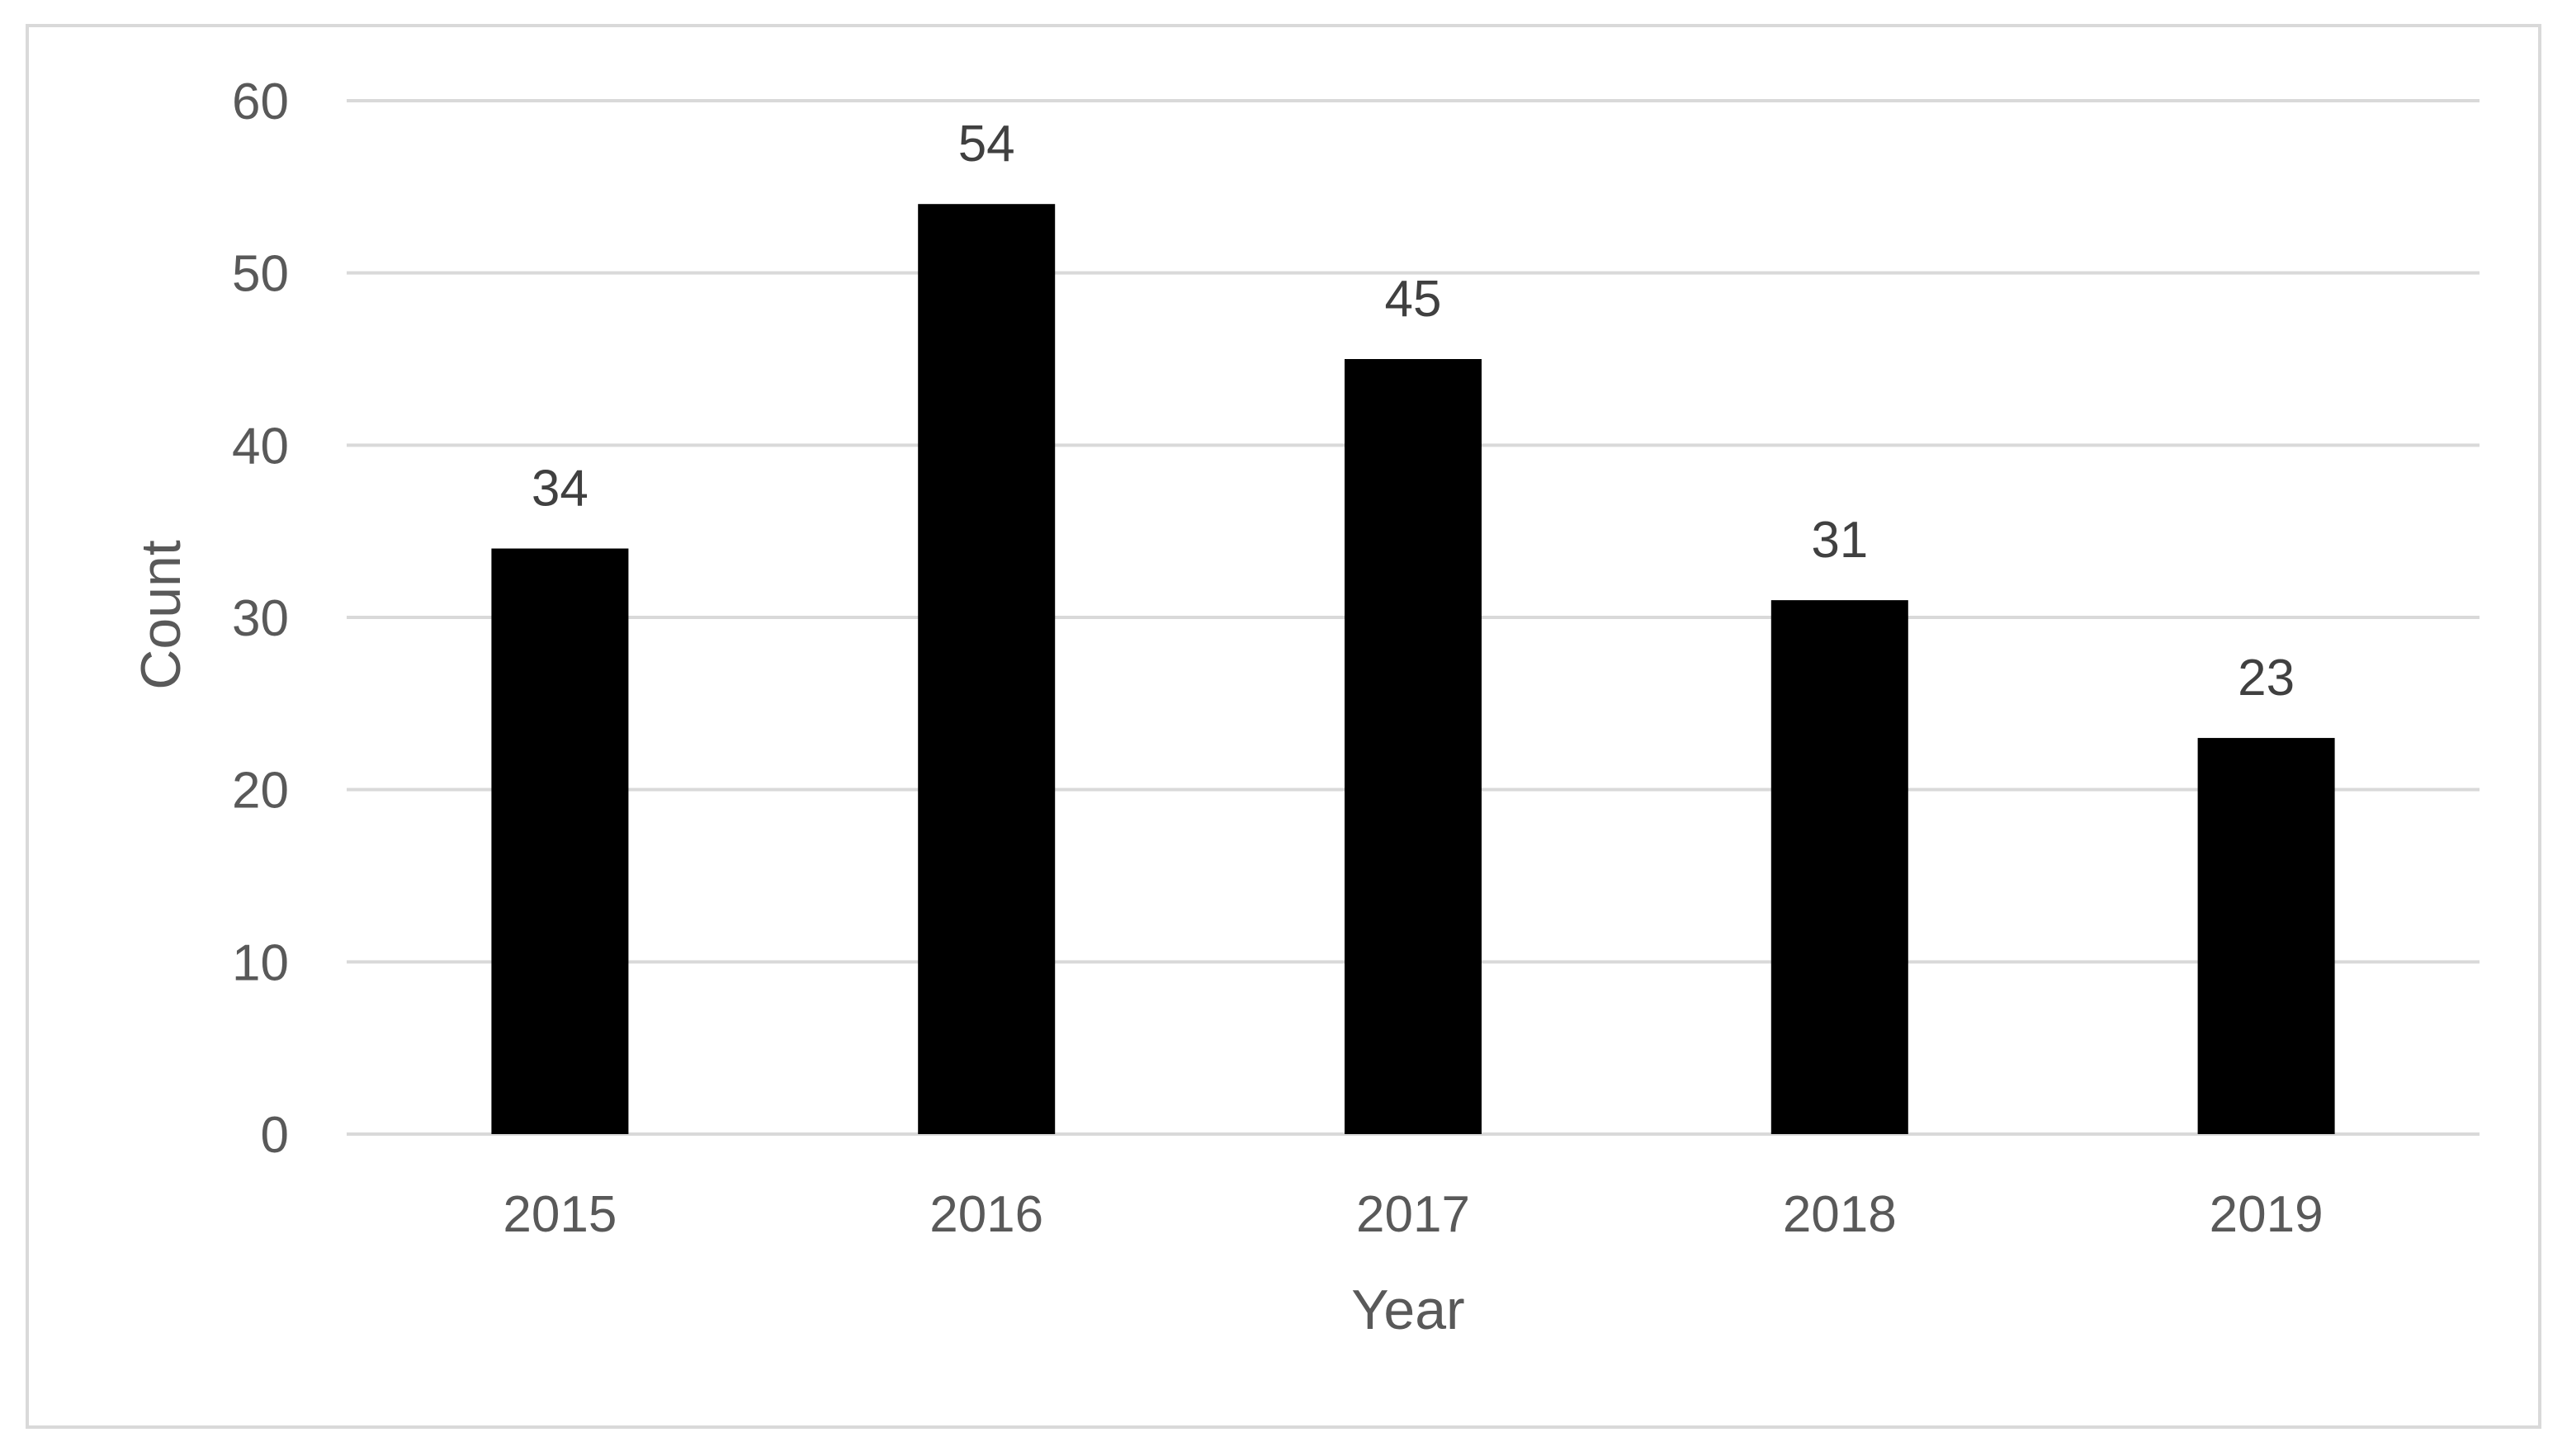 This screenshot has width=2567, height=1456. I want to click on y-tick-label: 0, so click(275, 1135).